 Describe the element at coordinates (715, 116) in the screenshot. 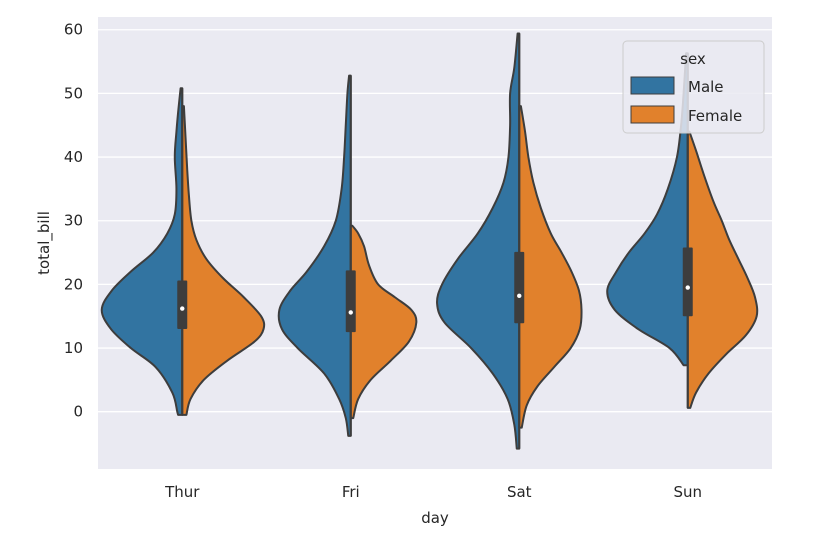

I see `legend-label-female: Female` at that location.